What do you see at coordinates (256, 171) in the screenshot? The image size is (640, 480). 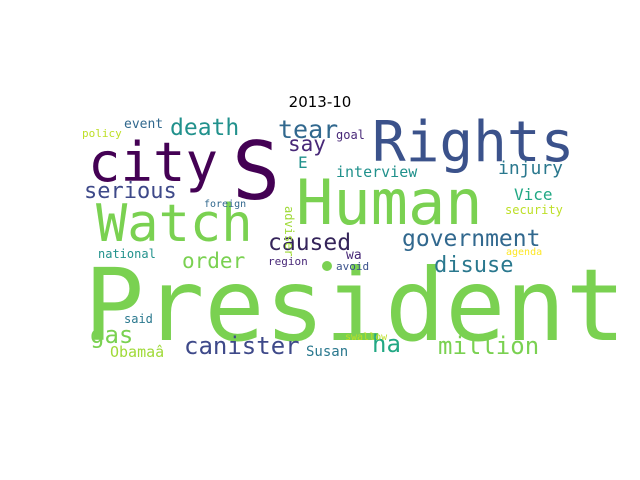 I see `word-s: S` at bounding box center [256, 171].